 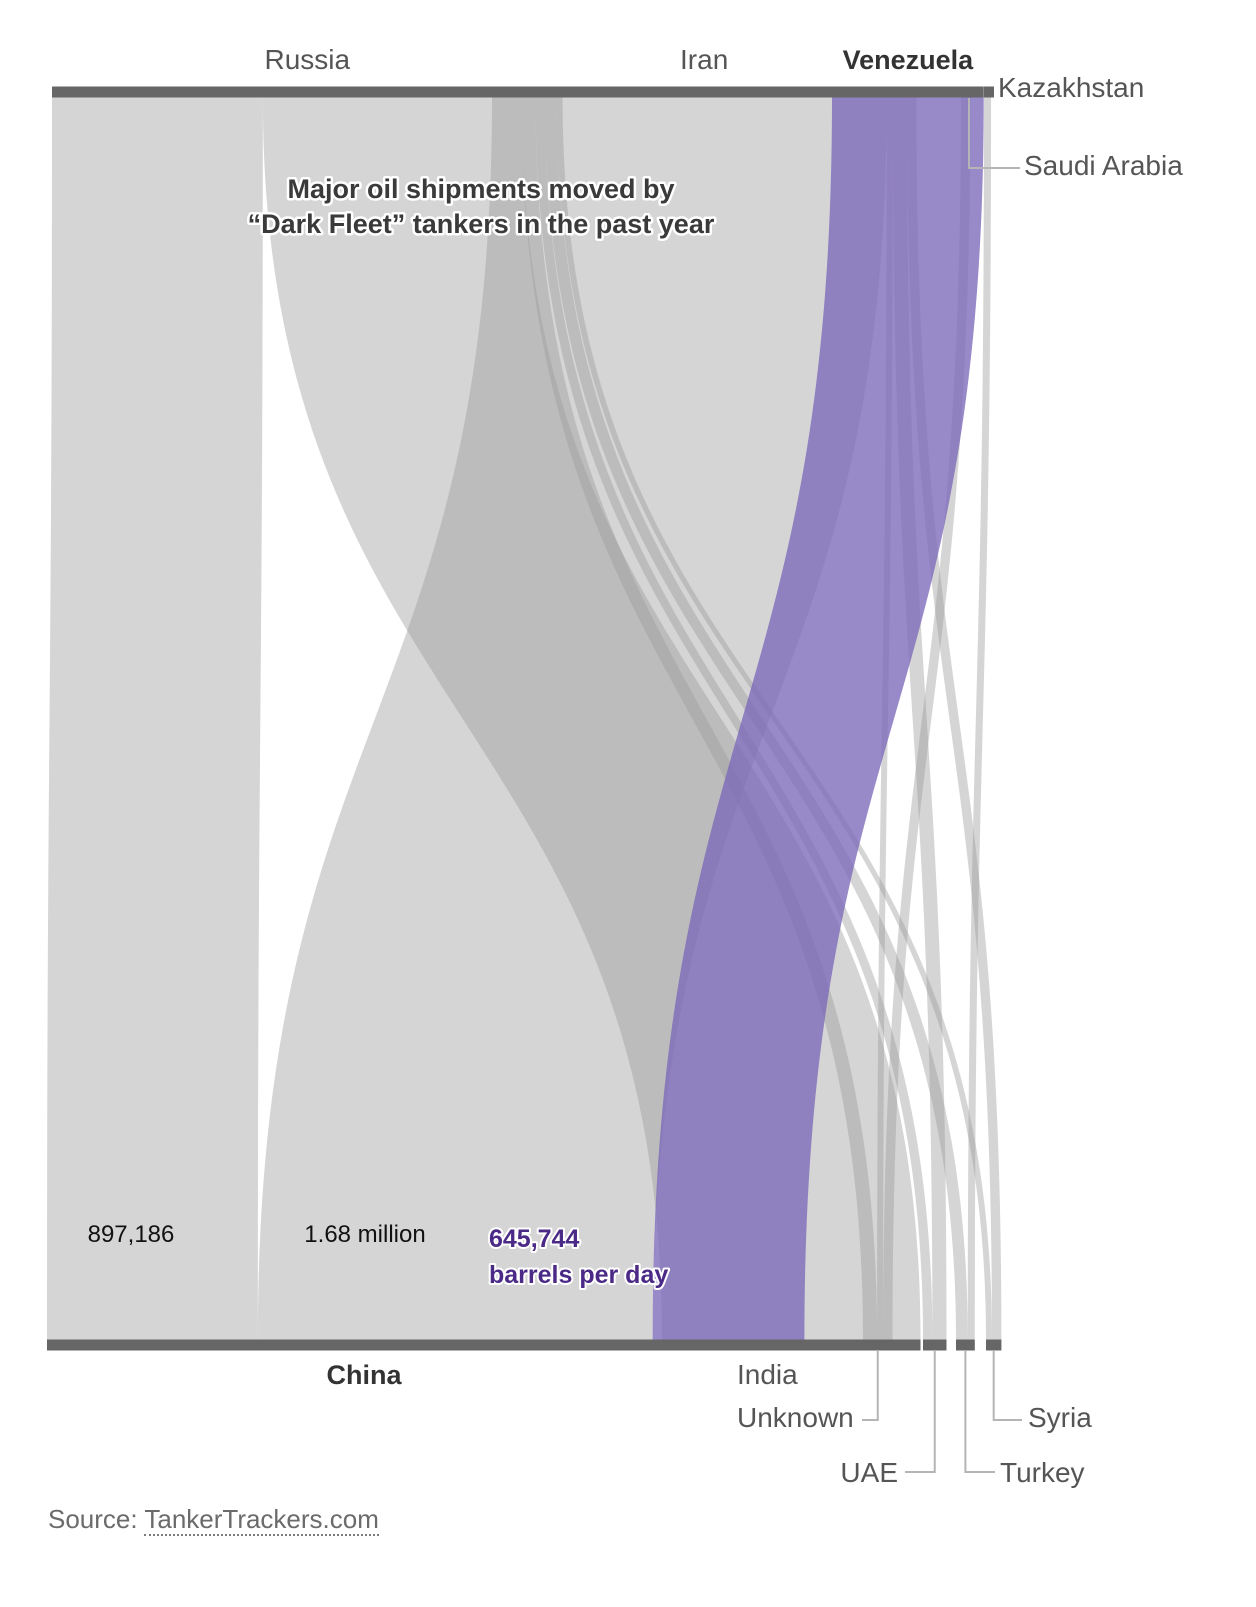 What do you see at coordinates (994, 133) in the screenshot?
I see `leader-saudi-arabia` at bounding box center [994, 133].